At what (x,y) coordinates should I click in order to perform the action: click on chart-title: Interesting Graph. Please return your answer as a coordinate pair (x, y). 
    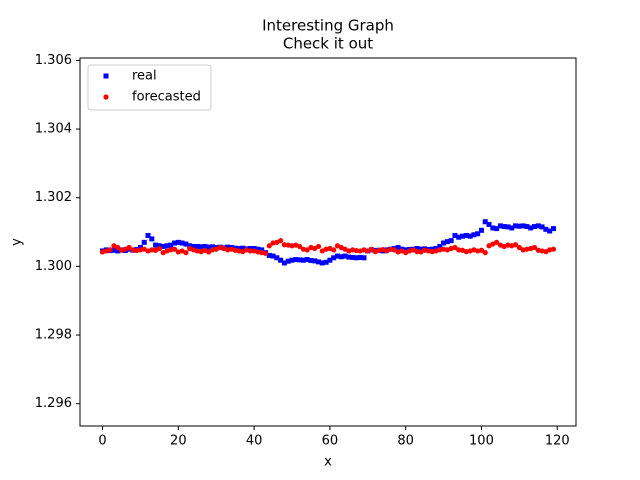
    Looking at the image, I should click on (328, 26).